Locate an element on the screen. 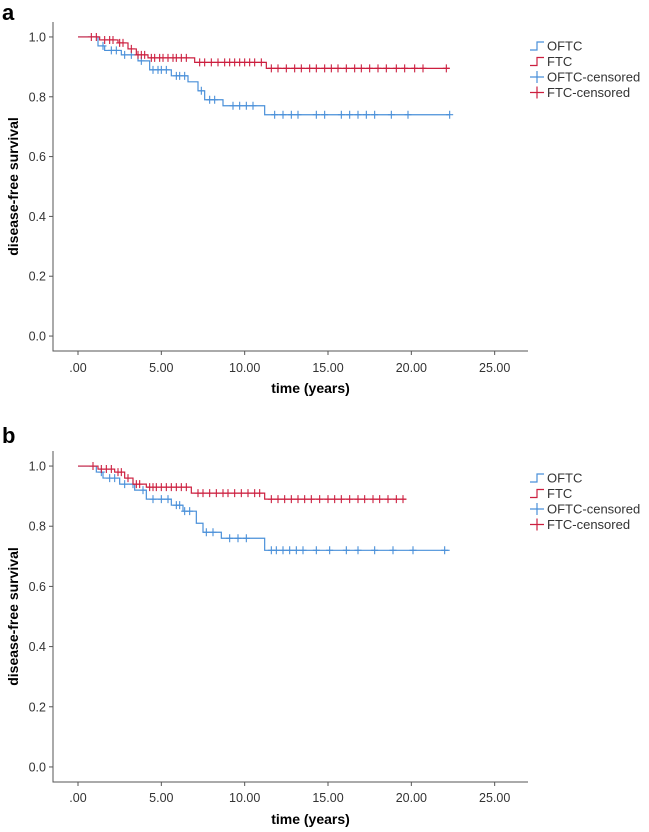 The image size is (649, 832). y-tick-label: 0.0 is located at coordinates (37, 337).